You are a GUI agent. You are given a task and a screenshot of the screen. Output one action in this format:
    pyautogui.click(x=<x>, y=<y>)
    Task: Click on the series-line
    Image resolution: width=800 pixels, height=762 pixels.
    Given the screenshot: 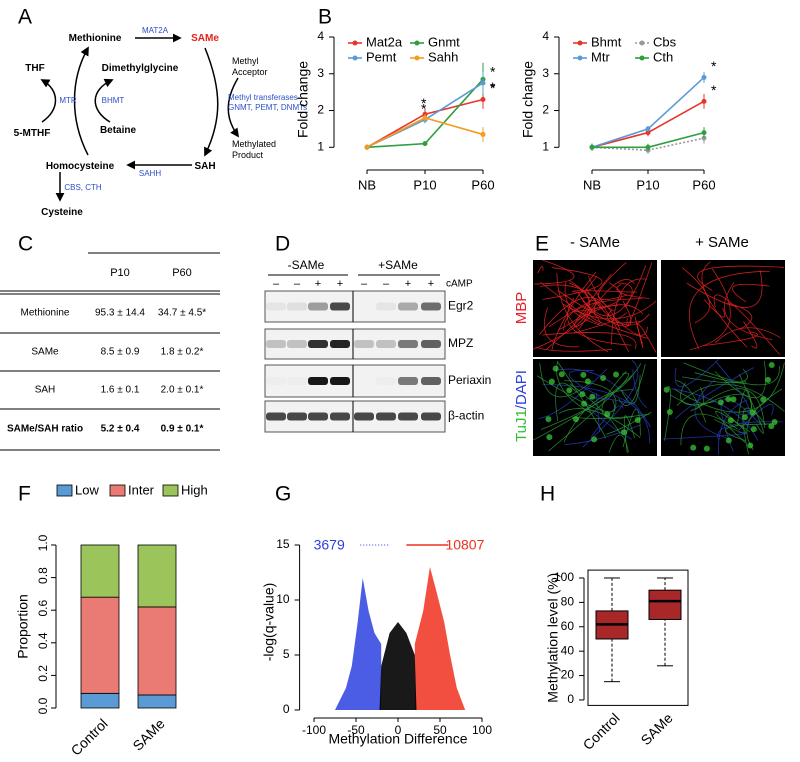 What is the action you would take?
    pyautogui.click(x=648, y=124)
    